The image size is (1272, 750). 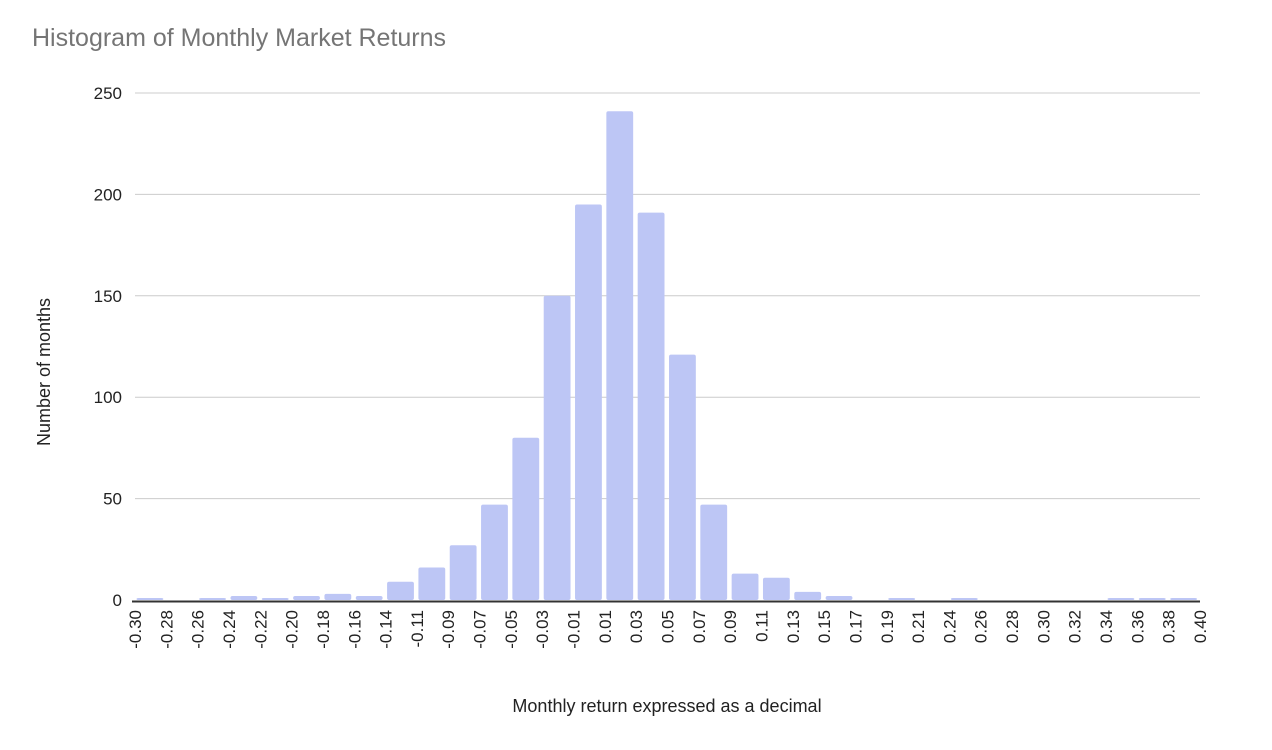 I want to click on x-tick-label: -0.05, so click(x=511, y=629).